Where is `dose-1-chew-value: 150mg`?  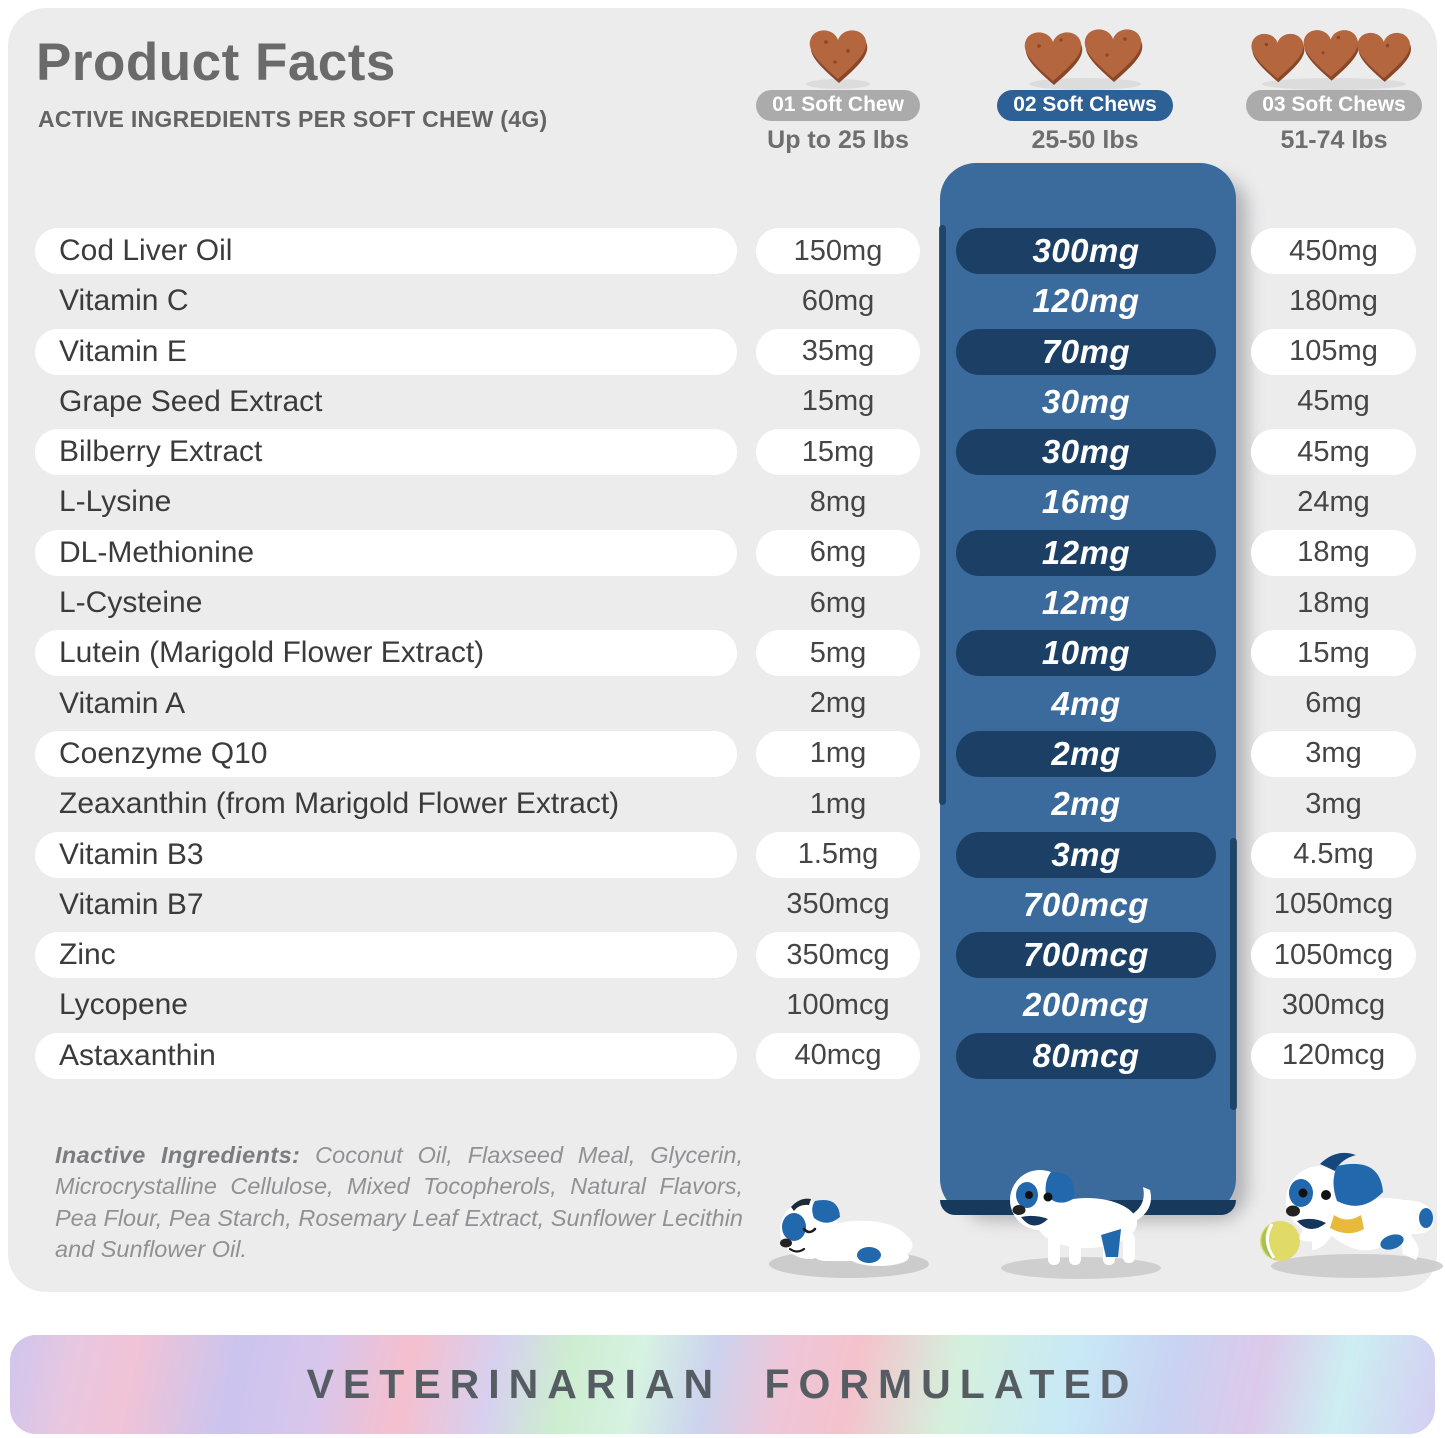 dose-1-chew-value: 150mg is located at coordinates (838, 250).